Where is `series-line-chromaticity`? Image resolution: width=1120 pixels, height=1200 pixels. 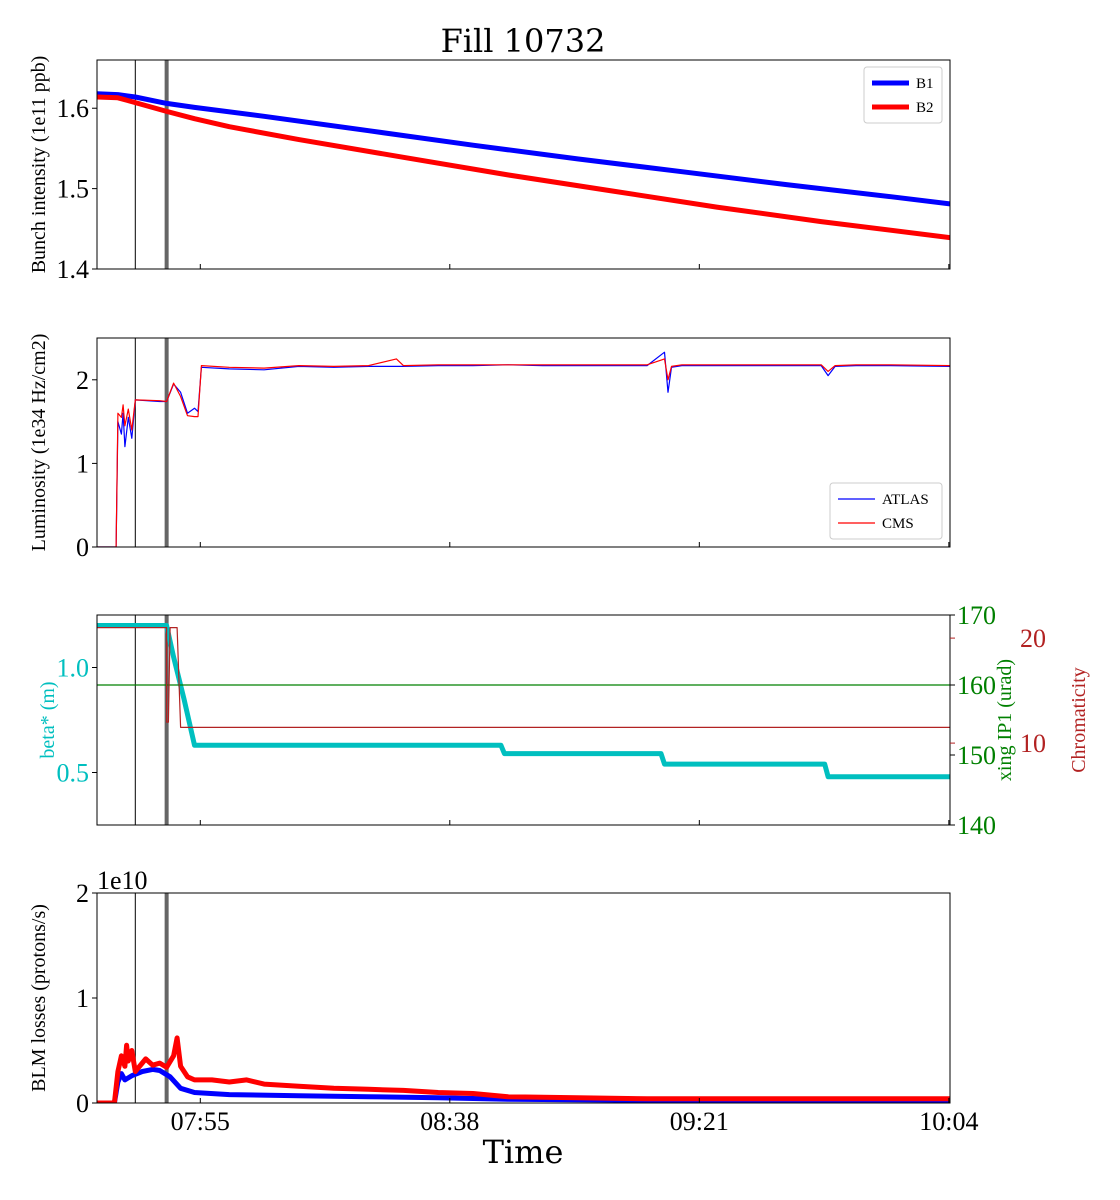
series-line-chromaticity is located at coordinates (523, 677).